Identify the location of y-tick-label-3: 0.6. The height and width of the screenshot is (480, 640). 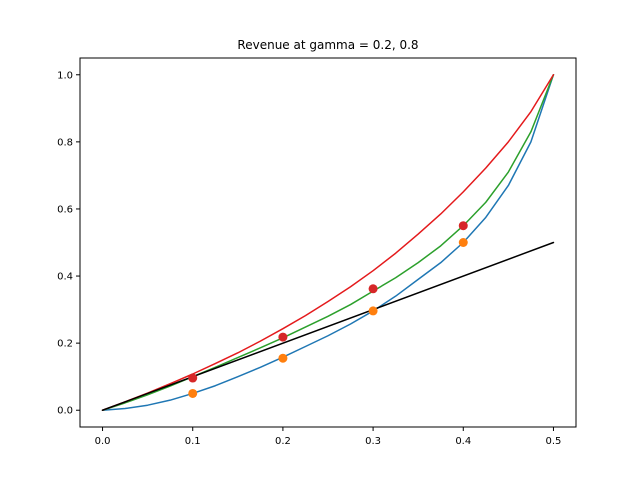
(65, 209).